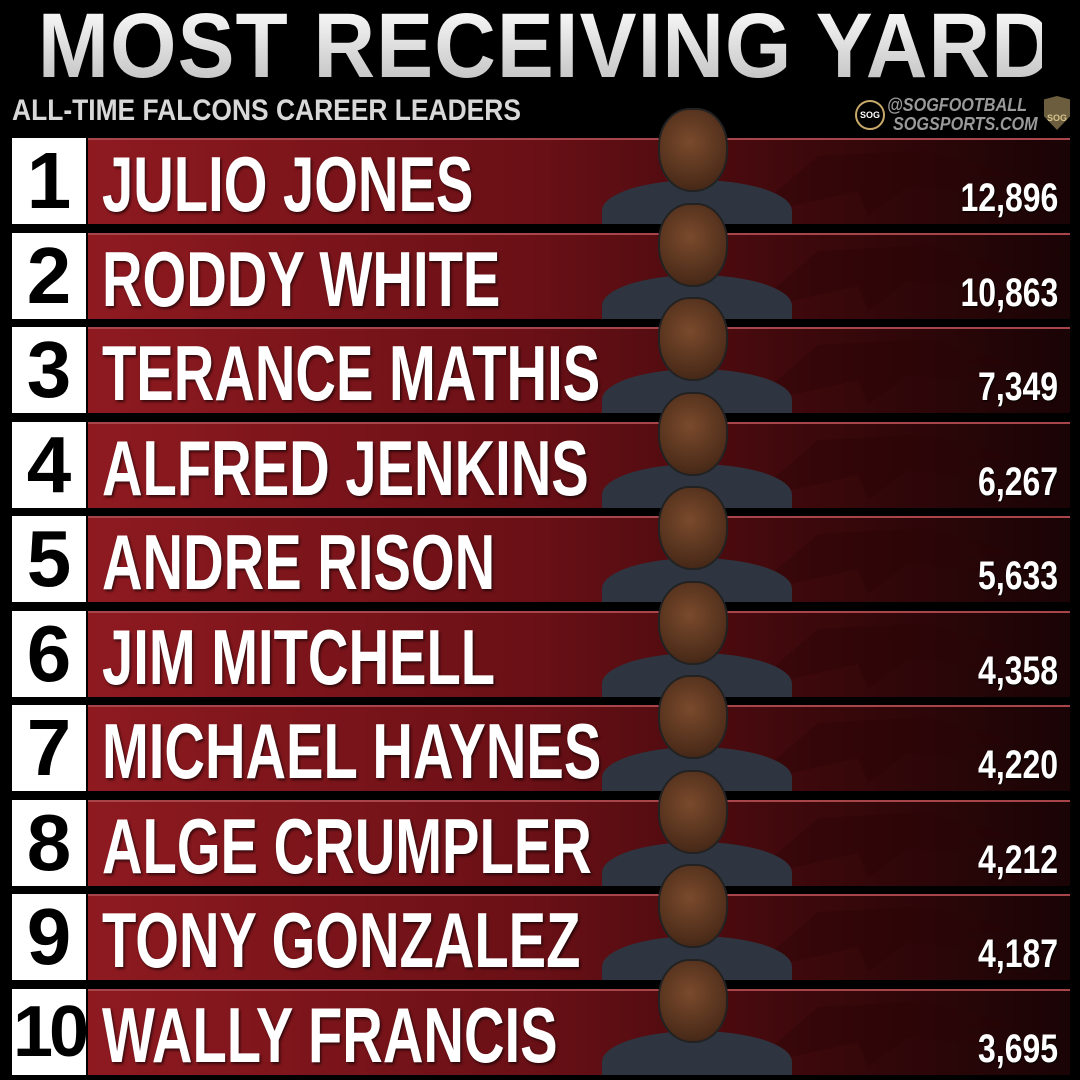 This screenshot has width=1080, height=1080. What do you see at coordinates (330, 1032) in the screenshot?
I see `player-name: WALLY FRANCIS` at bounding box center [330, 1032].